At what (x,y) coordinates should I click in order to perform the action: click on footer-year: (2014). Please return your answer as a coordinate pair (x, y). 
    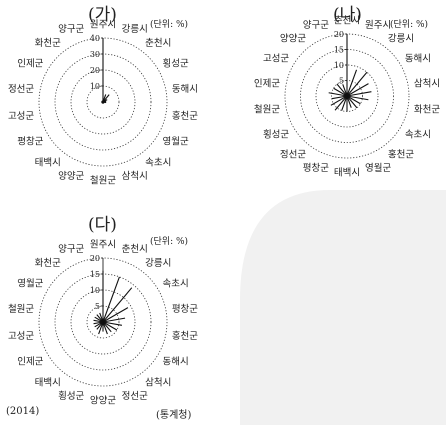
    Looking at the image, I should click on (22, 411).